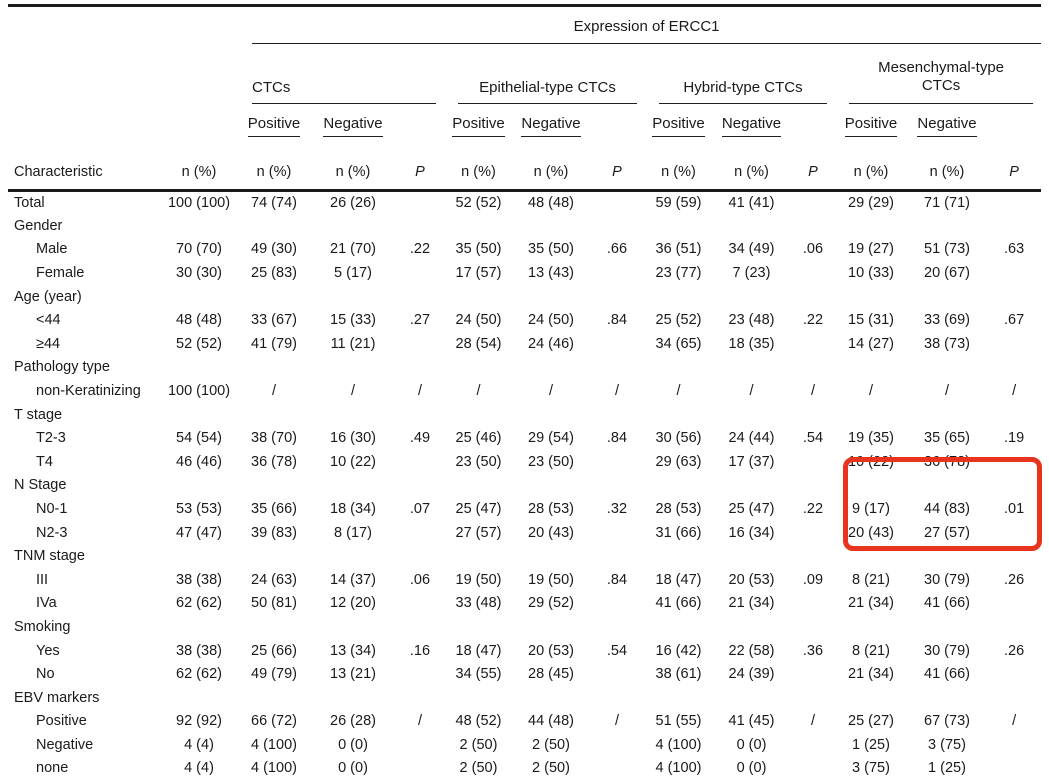 The width and height of the screenshot is (1049, 779). Describe the element at coordinates (617, 249) in the screenshot. I see `cell: .66` at that location.